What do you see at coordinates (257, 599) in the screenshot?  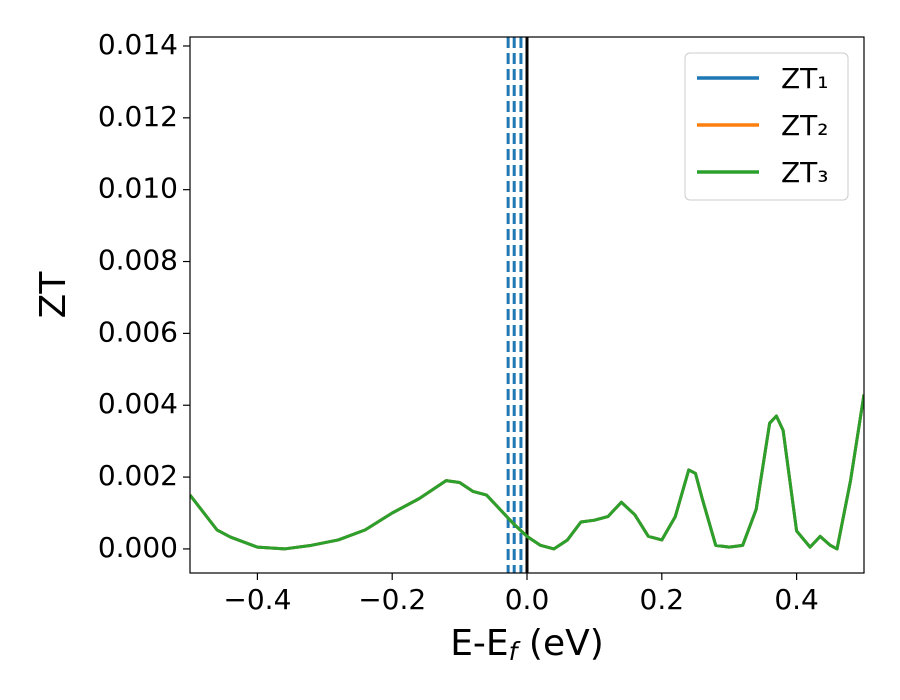 I see `x-tick-label: −0.4` at bounding box center [257, 599].